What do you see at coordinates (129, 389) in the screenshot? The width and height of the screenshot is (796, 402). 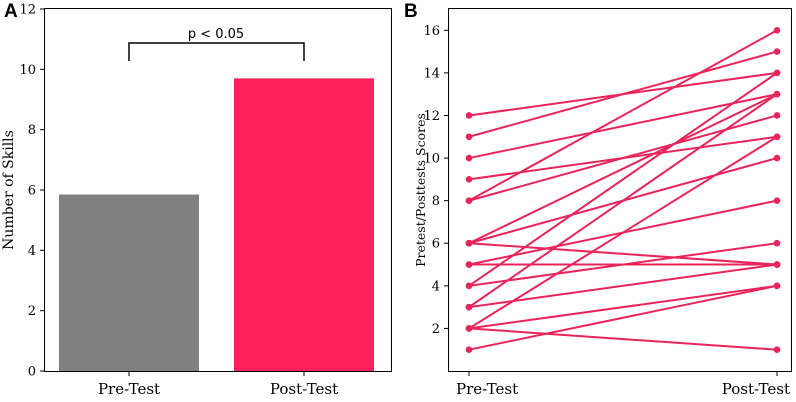 I see `panel-a-xtick-label: Pre-Test` at bounding box center [129, 389].